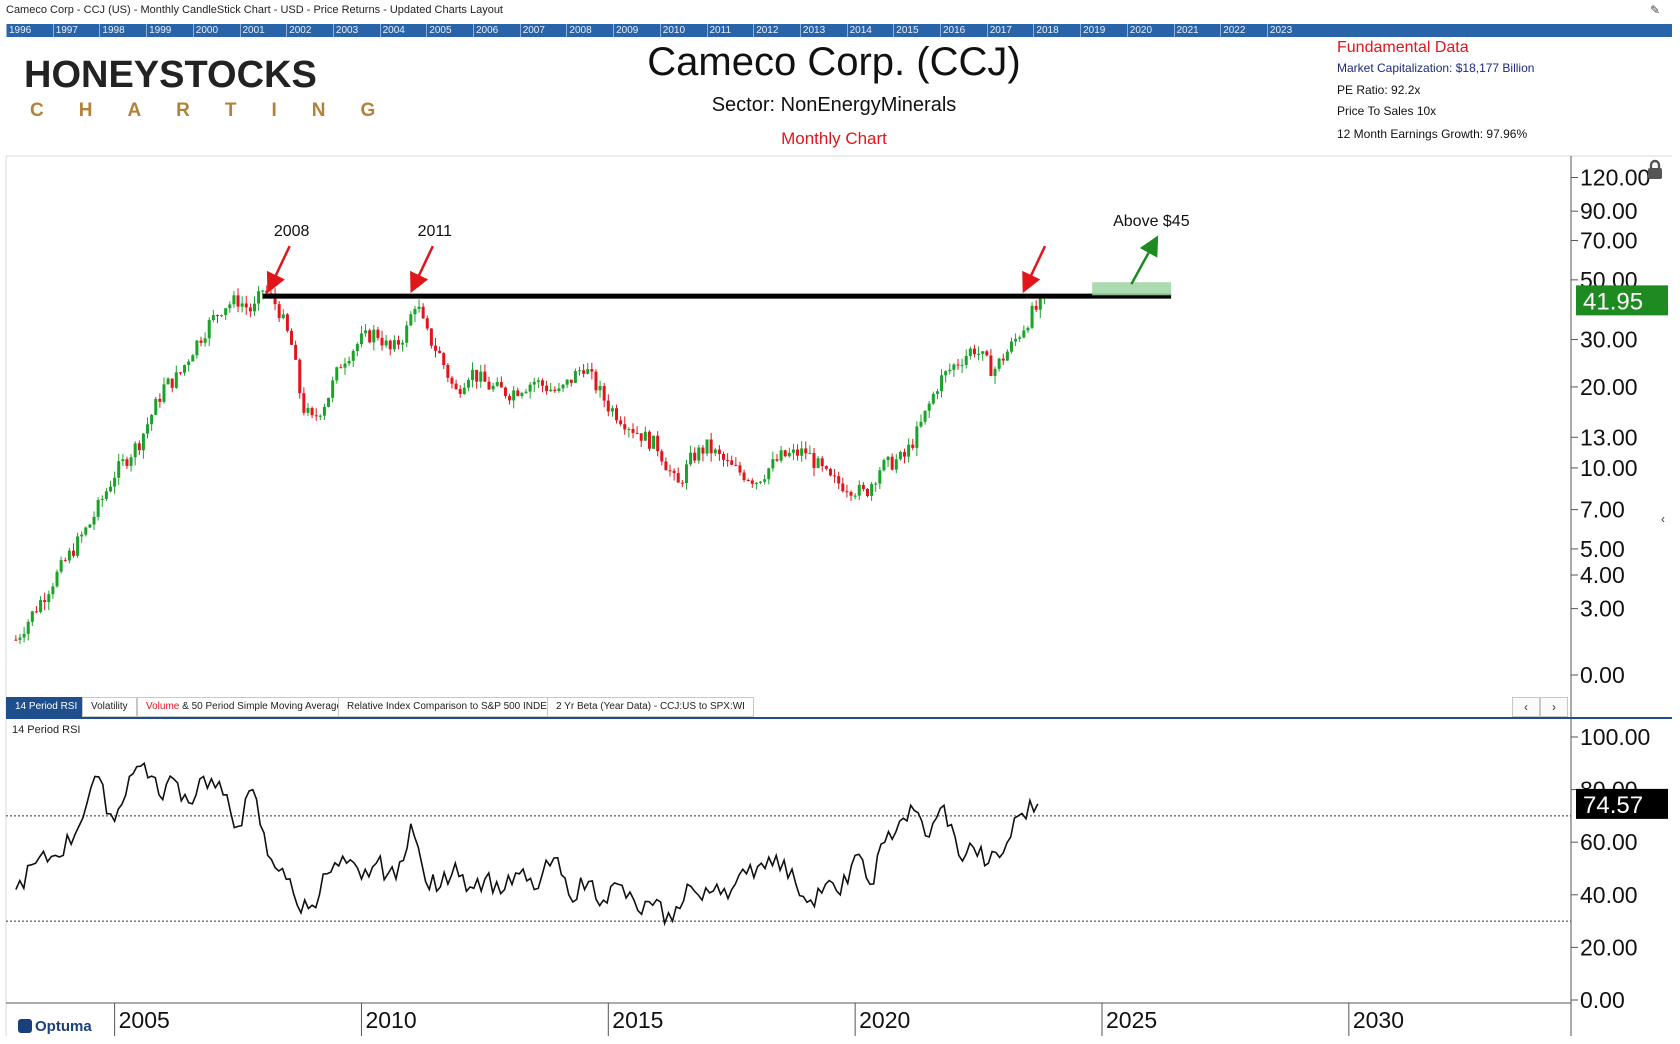 This screenshot has width=1680, height=1044. Describe the element at coordinates (999, 30) in the screenshot. I see `timeline-year: 2017` at that location.